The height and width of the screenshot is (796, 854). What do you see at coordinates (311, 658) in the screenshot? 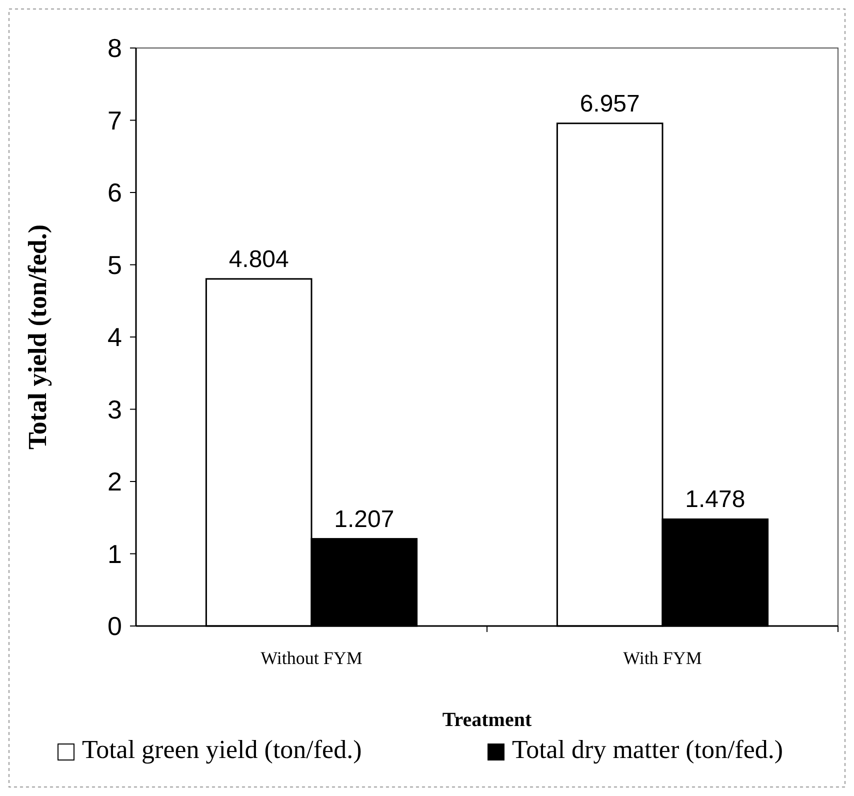
I see `x-tick-label: Without FYM` at bounding box center [311, 658].